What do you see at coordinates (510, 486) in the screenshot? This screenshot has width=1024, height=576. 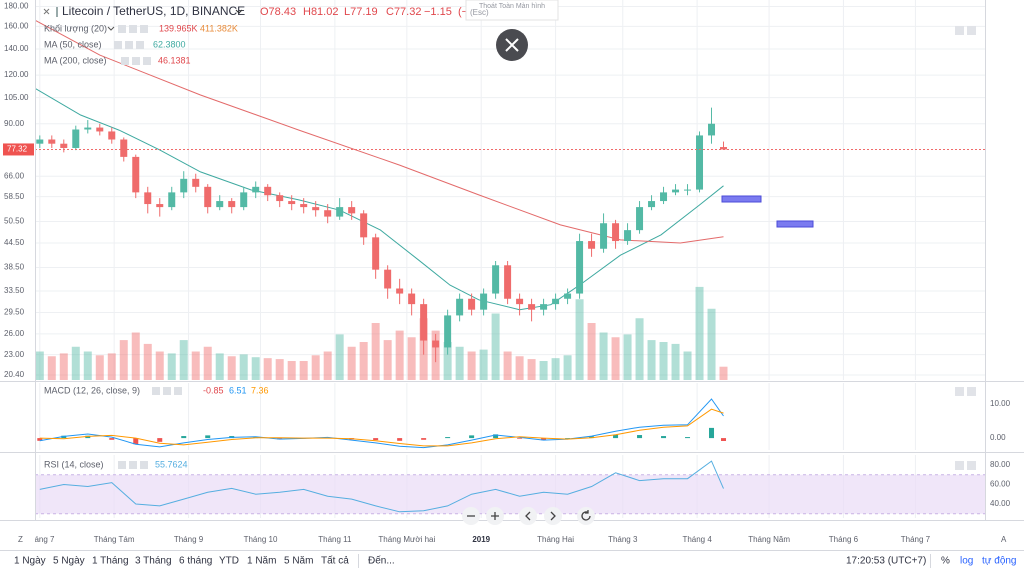 I see `rsi-pane` at bounding box center [510, 486].